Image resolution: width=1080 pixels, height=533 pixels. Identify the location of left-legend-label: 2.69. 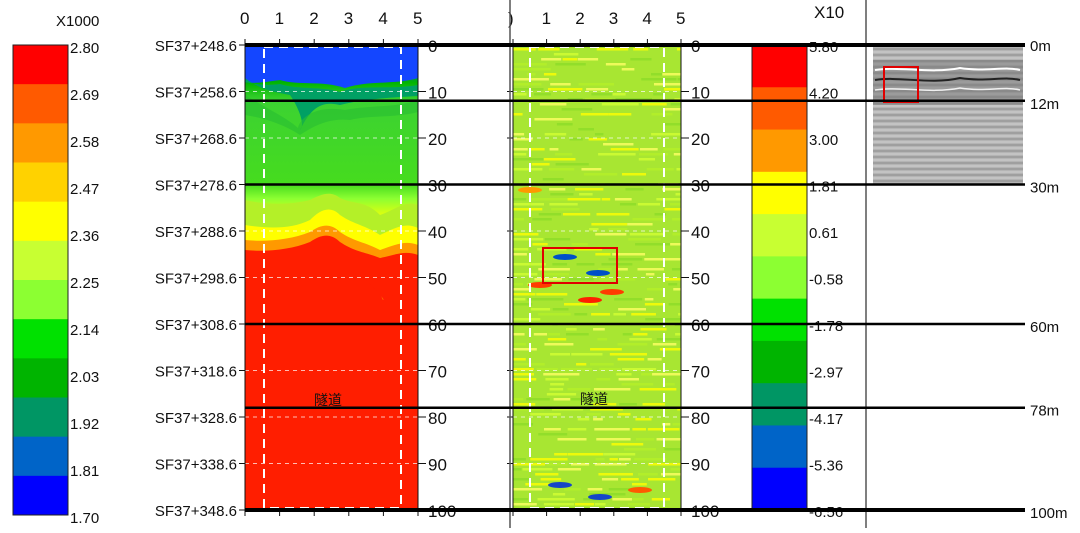
(84, 95).